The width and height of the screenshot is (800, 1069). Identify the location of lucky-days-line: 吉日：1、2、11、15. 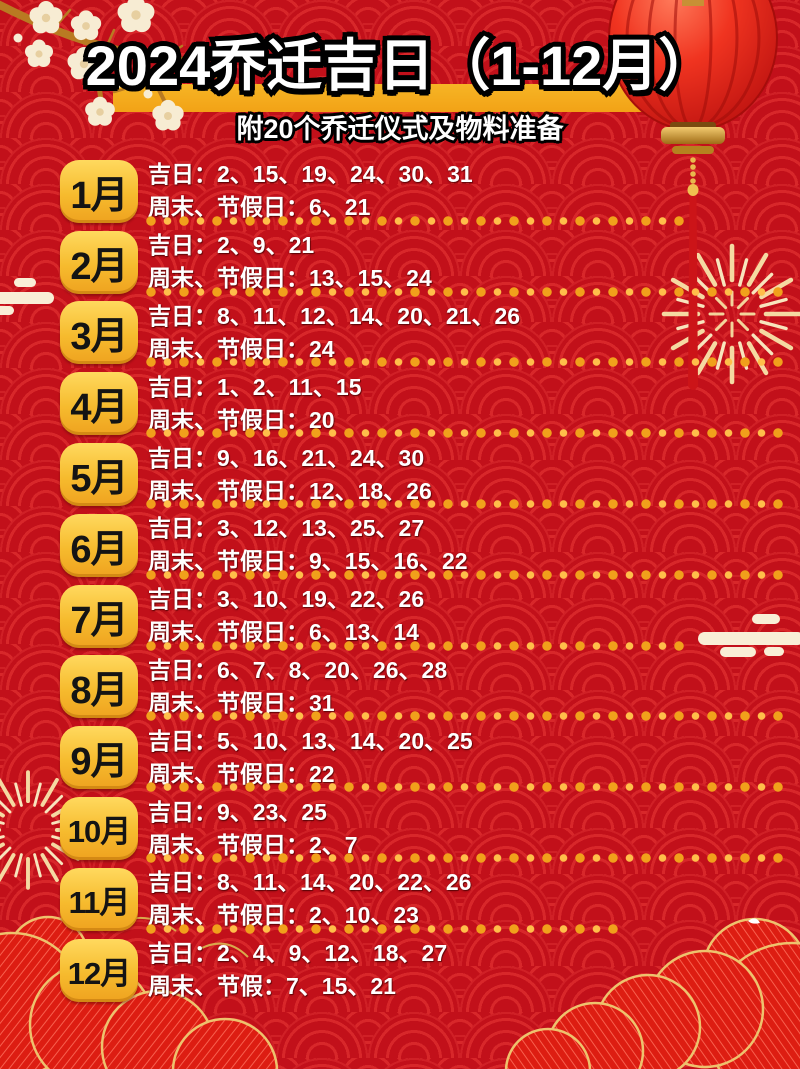
(255, 386).